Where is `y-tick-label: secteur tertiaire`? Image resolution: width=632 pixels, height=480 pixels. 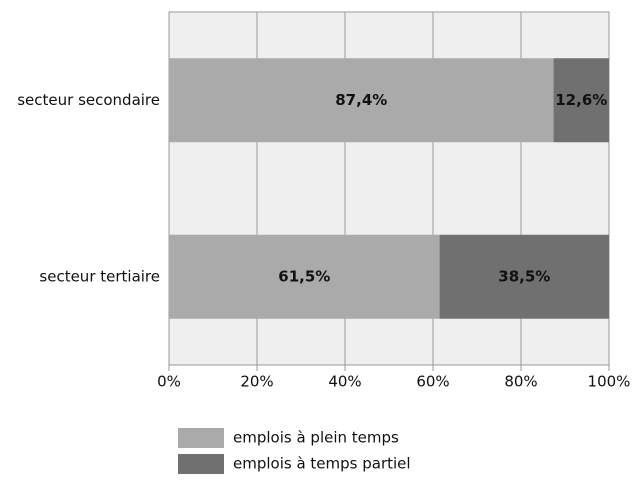 y-tick-label: secteur tertiaire is located at coordinates (99, 276).